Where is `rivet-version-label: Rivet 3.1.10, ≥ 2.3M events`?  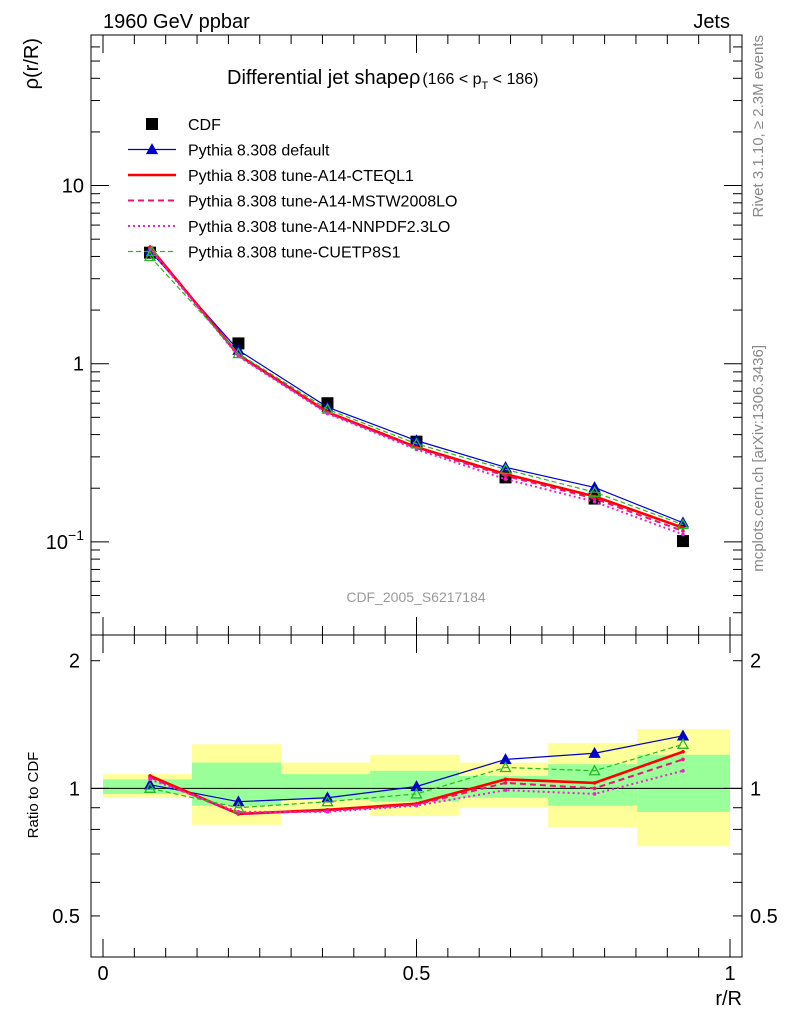
rivet-version-label: Rivet 3.1.10, ≥ 2.3M events is located at coordinates (758, 126).